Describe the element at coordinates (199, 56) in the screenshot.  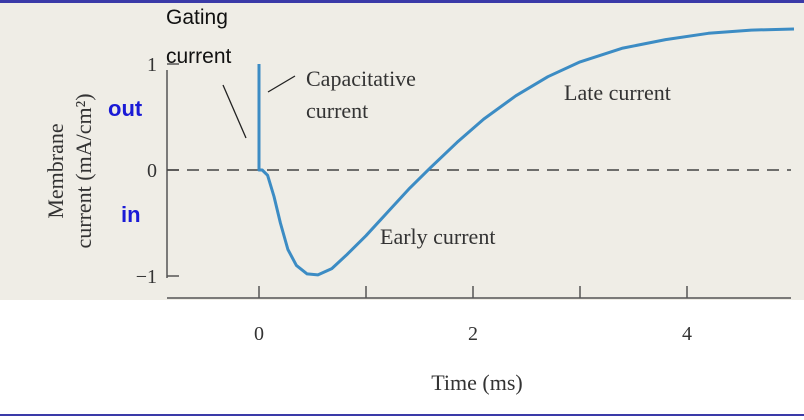
I see `gating-label-2: current` at that location.